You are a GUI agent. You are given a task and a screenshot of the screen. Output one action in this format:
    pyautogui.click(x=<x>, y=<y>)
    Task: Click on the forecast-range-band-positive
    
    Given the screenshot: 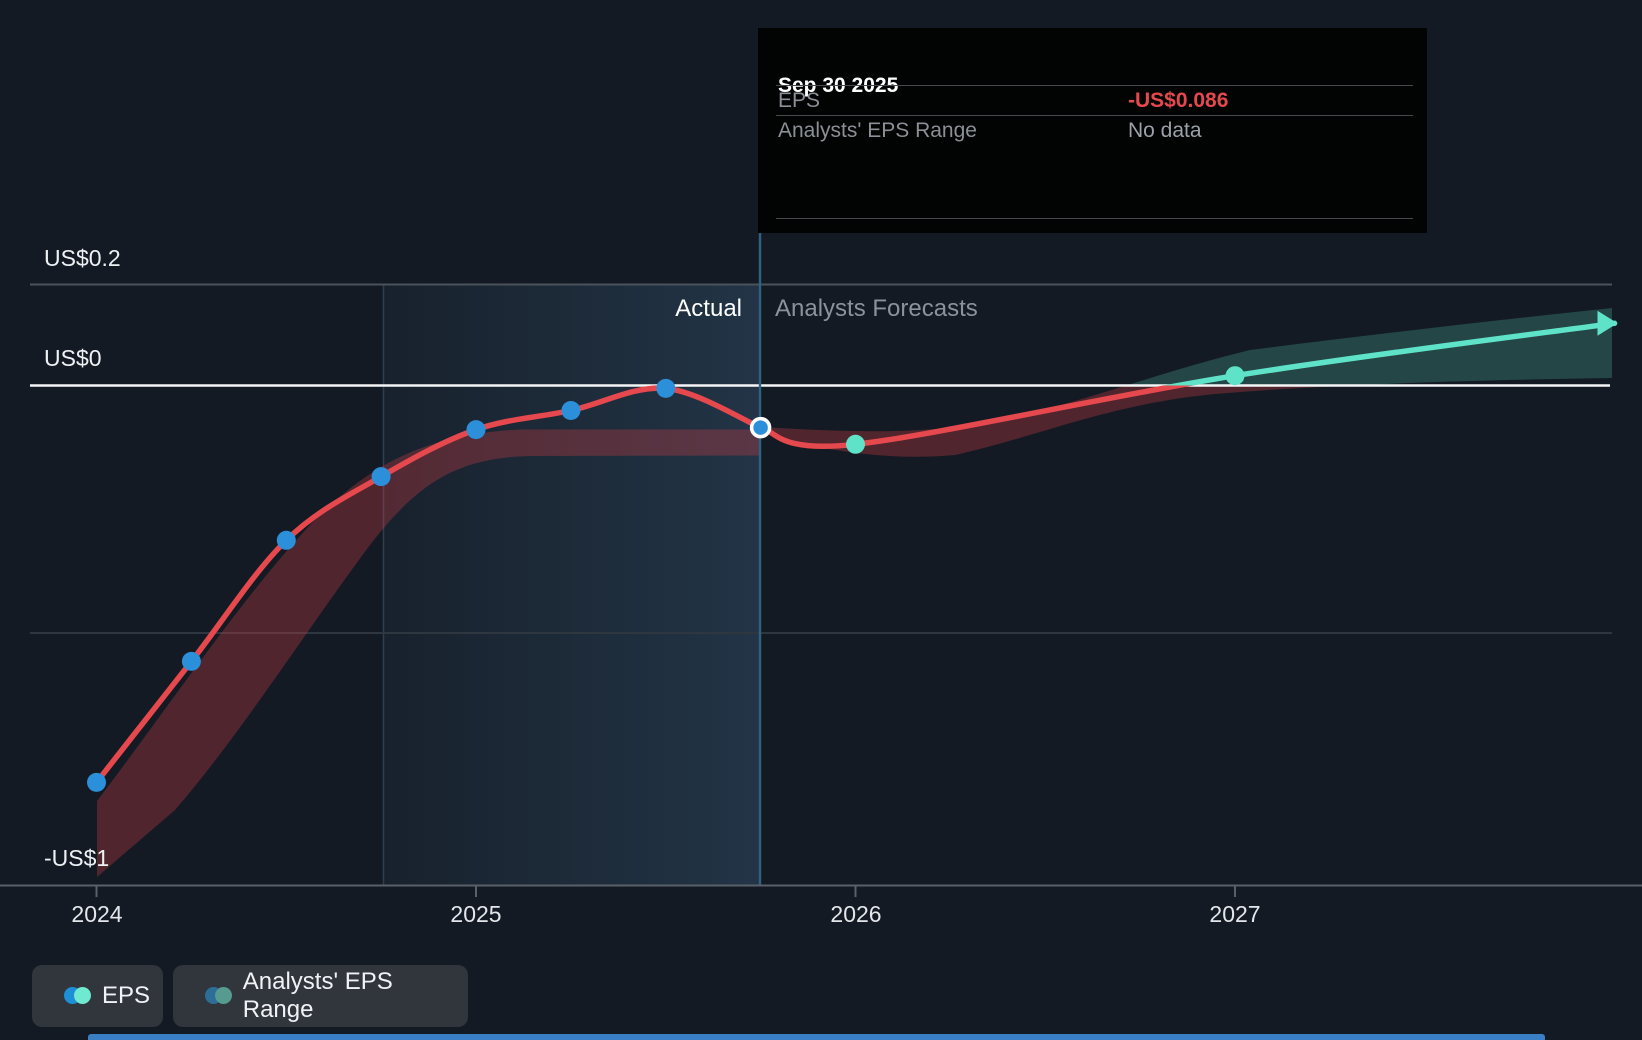 What is the action you would take?
    pyautogui.click(x=1369, y=347)
    